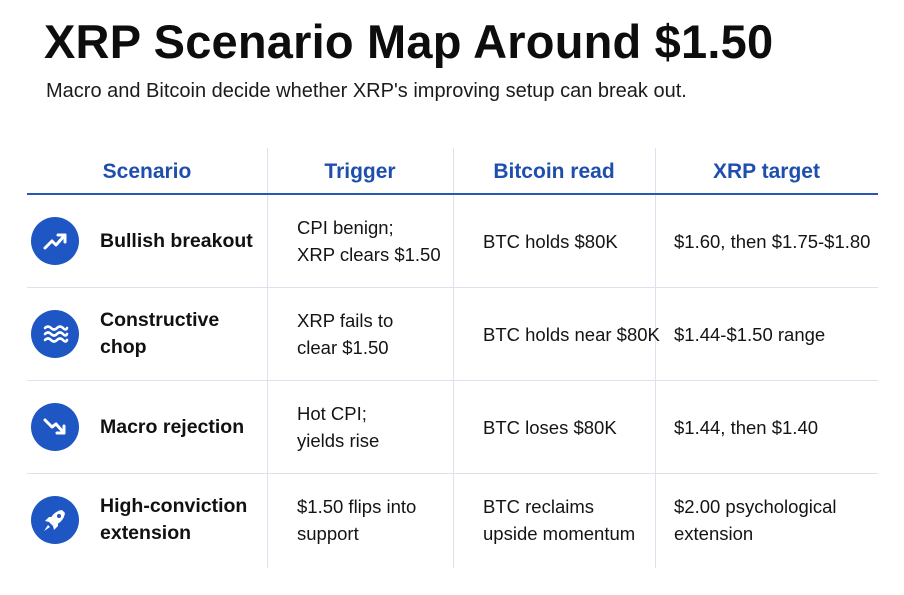 This screenshot has height=595, width=904. I want to click on column-header-bitcoin-read: Bitcoin read, so click(554, 171).